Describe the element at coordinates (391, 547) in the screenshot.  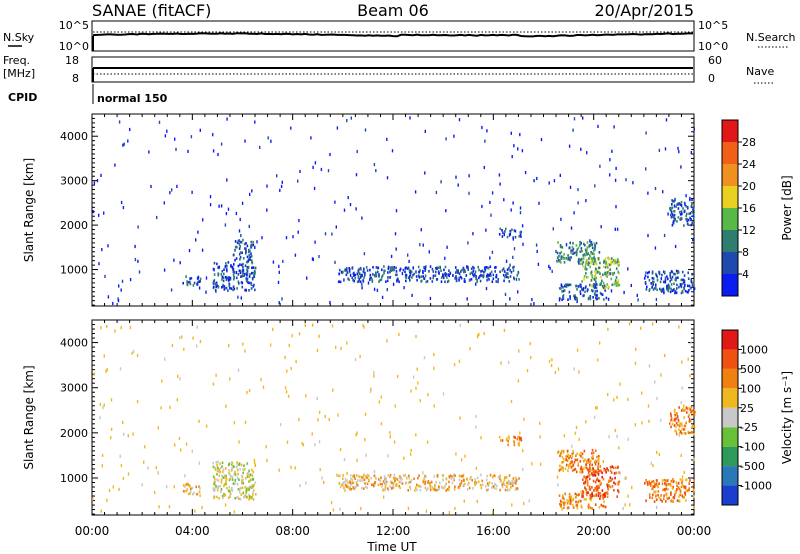
I see `x-axis-title: Time UT` at that location.